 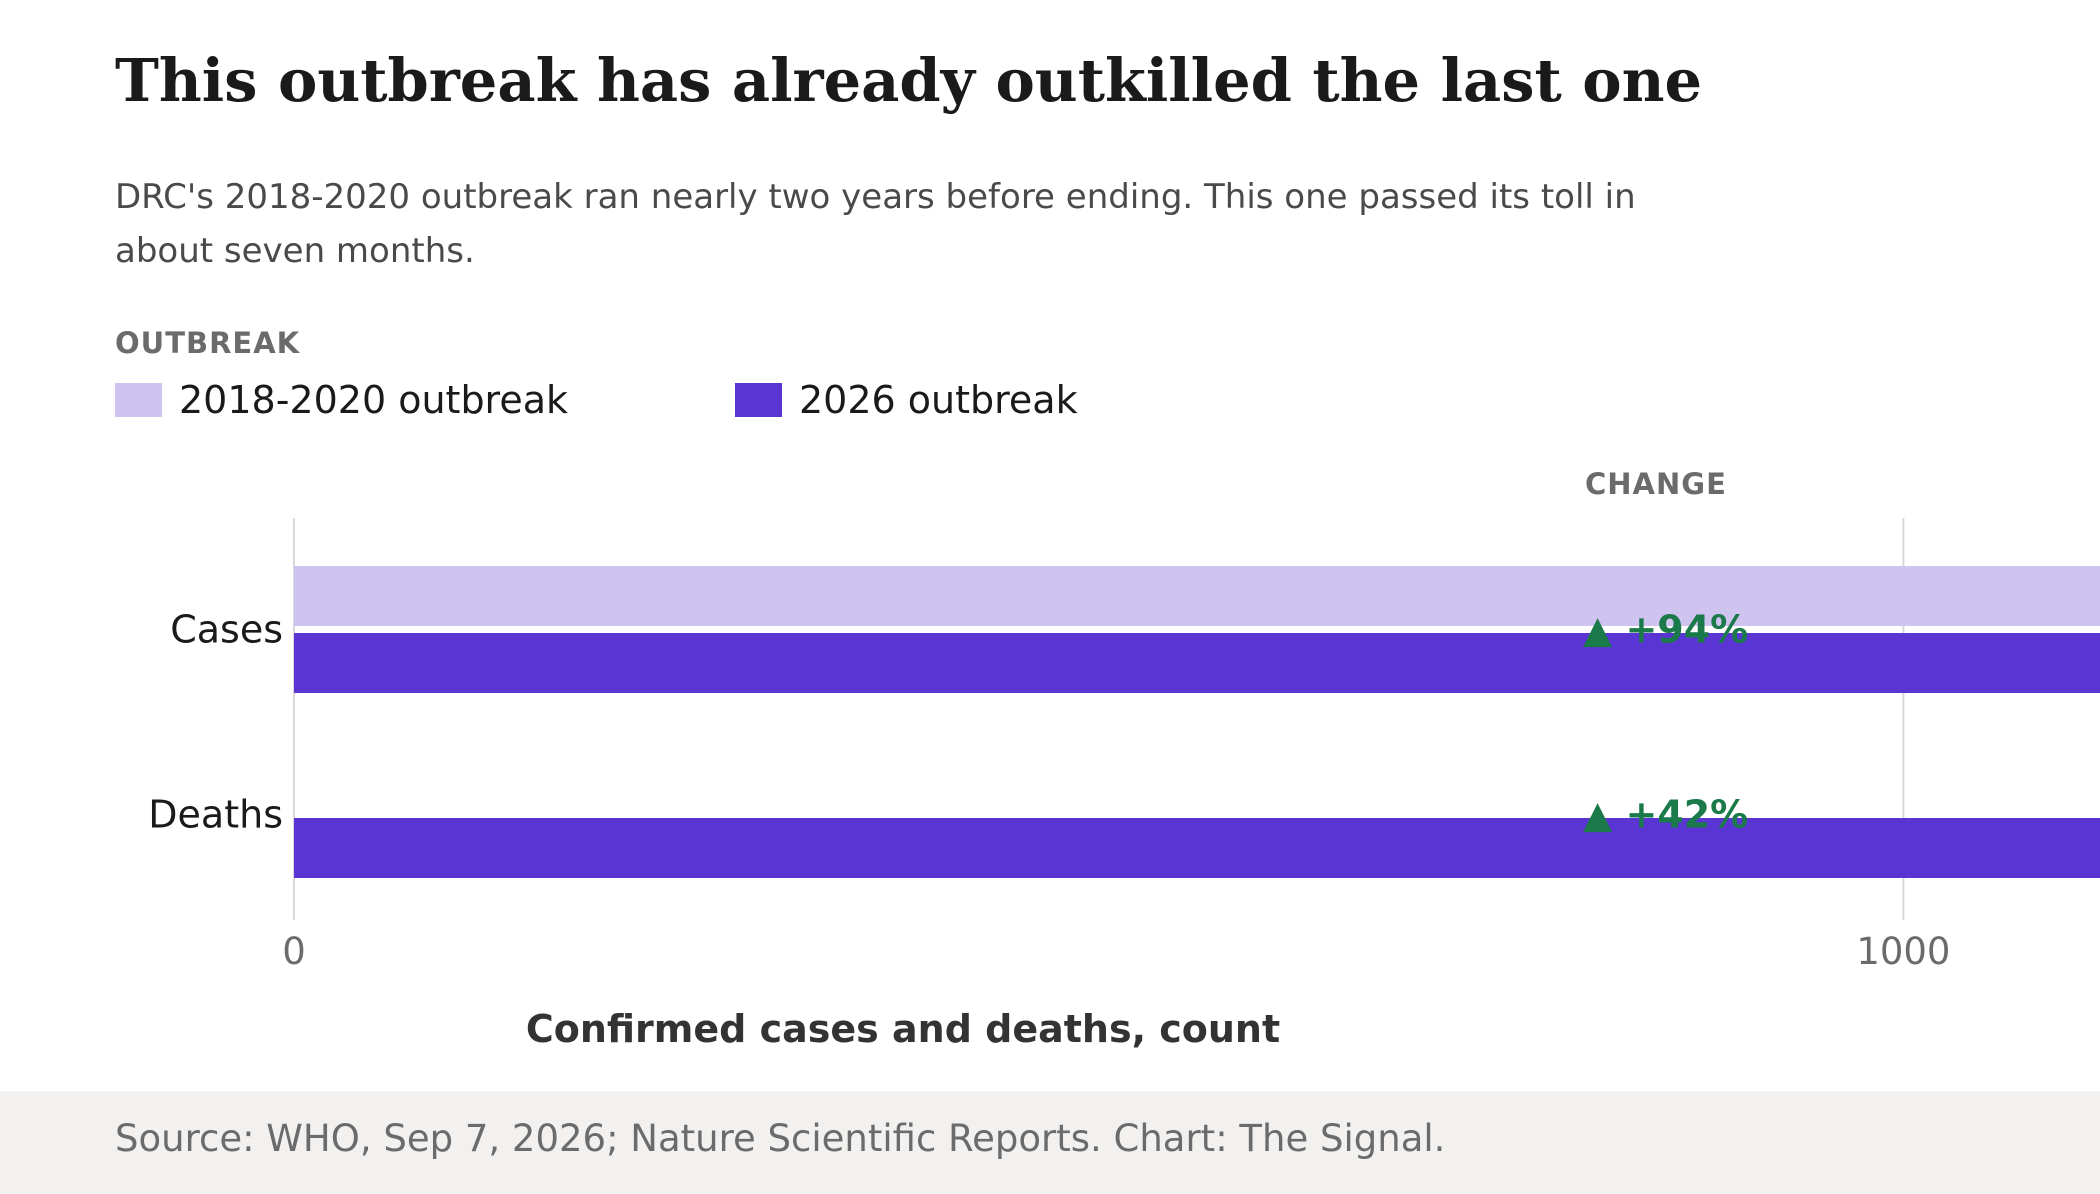 I want to click on legend-title: OUTBREAK, so click(x=208, y=343).